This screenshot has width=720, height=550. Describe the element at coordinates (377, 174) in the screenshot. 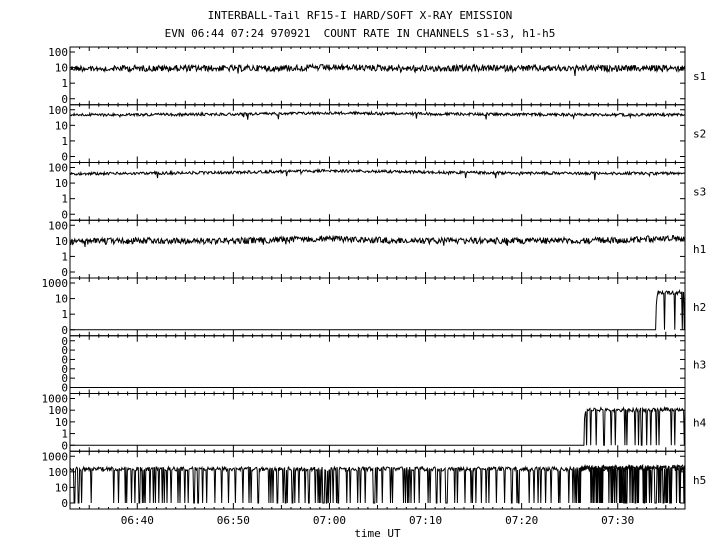

I see `series-line-s3` at that location.